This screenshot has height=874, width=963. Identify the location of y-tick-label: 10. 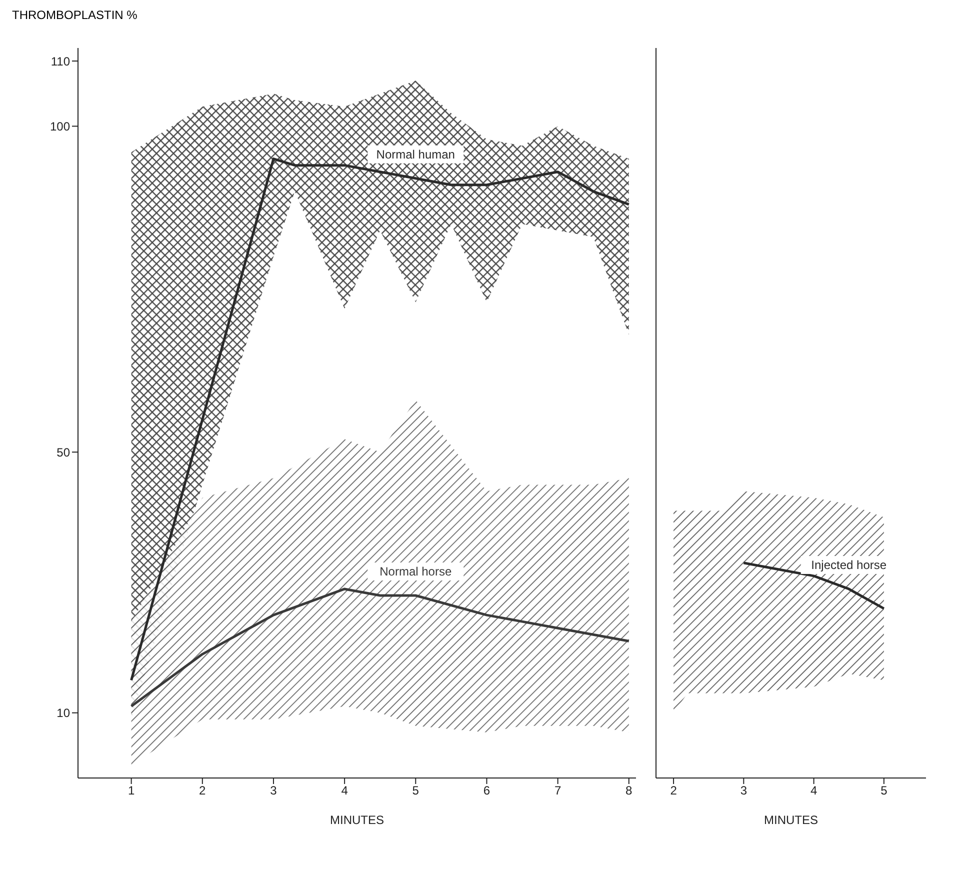
(63, 713).